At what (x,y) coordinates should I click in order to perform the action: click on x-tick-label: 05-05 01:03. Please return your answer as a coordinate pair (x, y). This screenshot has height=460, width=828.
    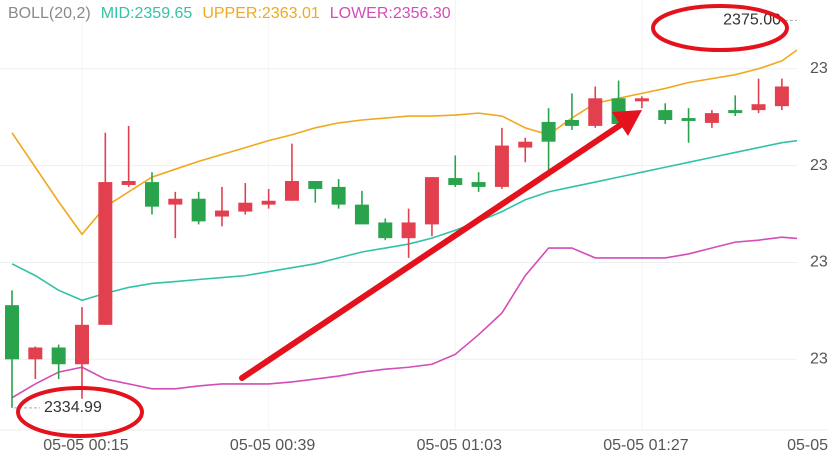
    Looking at the image, I should click on (460, 445).